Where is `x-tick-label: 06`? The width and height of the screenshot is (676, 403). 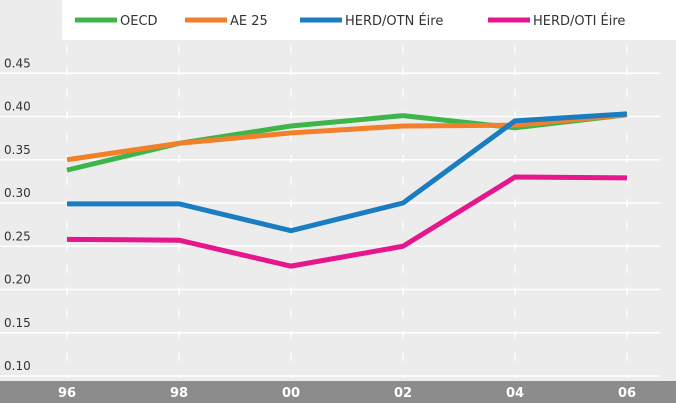
x-tick-label: 06 is located at coordinates (627, 393).